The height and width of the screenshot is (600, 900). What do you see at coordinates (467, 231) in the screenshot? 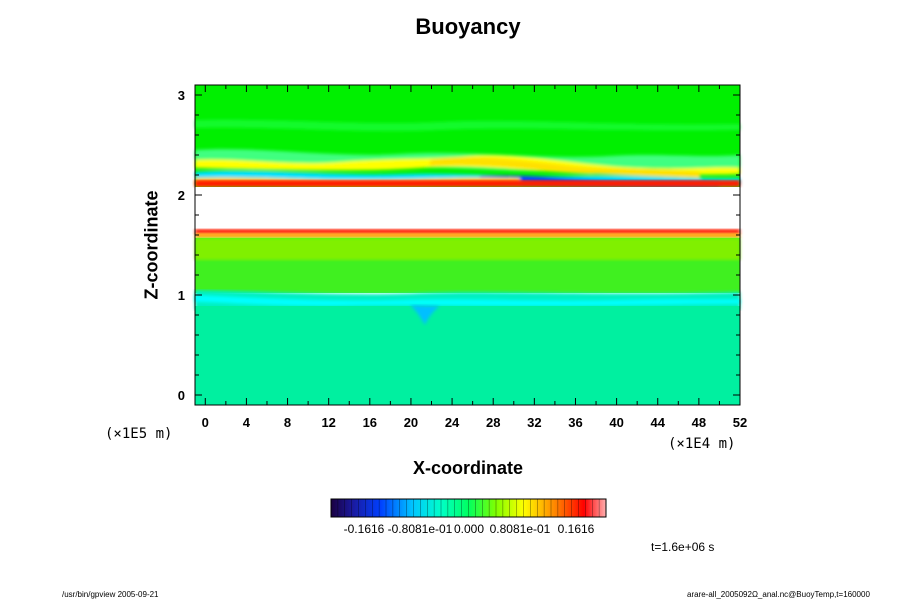
I see `lower-red-edge` at bounding box center [467, 231].